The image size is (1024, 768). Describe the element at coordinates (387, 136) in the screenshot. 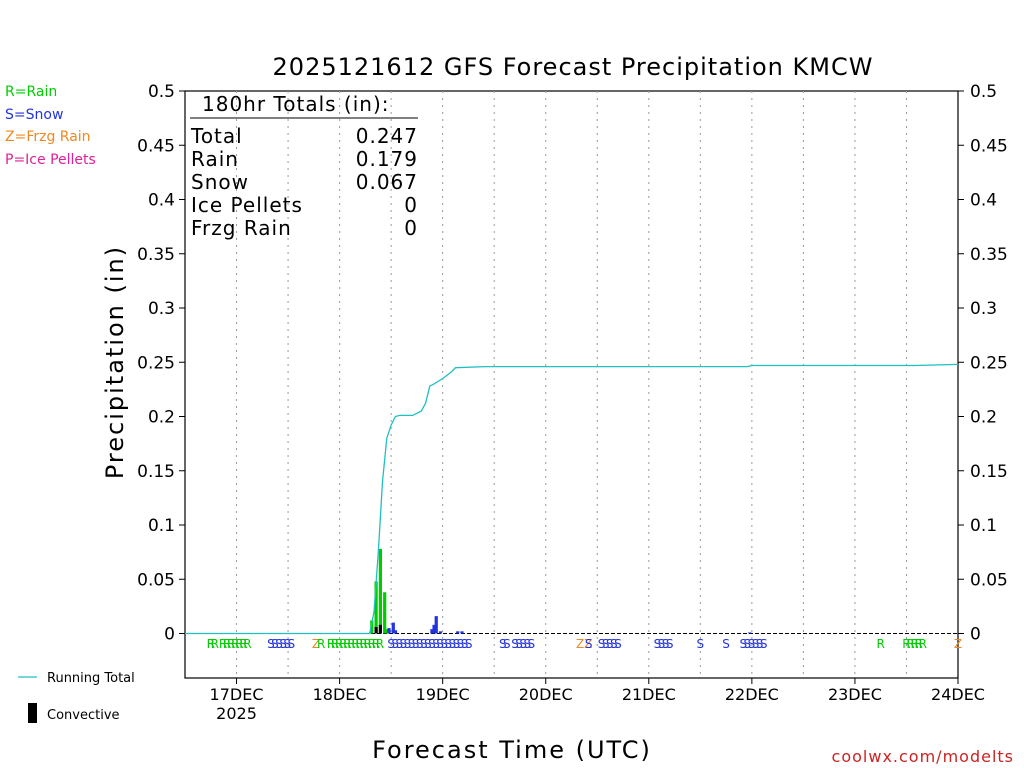

I see `totals-value-total: 0.247` at that location.